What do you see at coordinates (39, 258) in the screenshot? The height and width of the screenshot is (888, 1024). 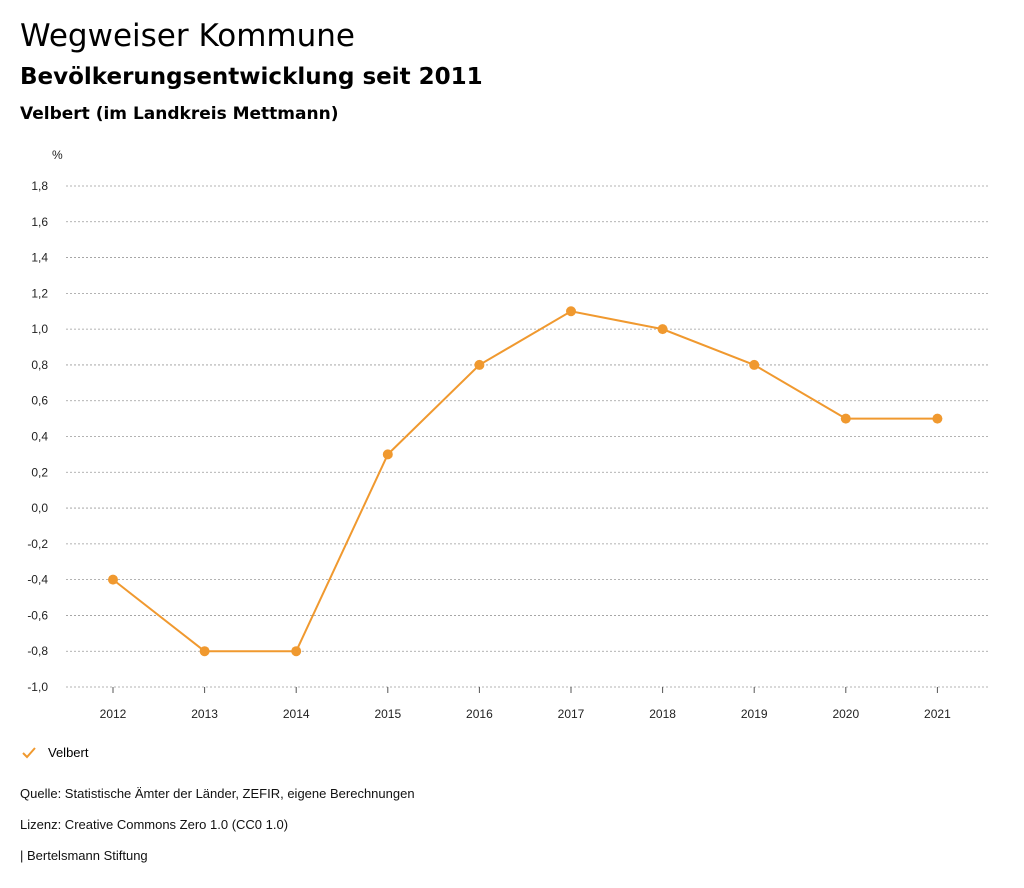 I see `y-tick-label: 1,4` at bounding box center [39, 258].